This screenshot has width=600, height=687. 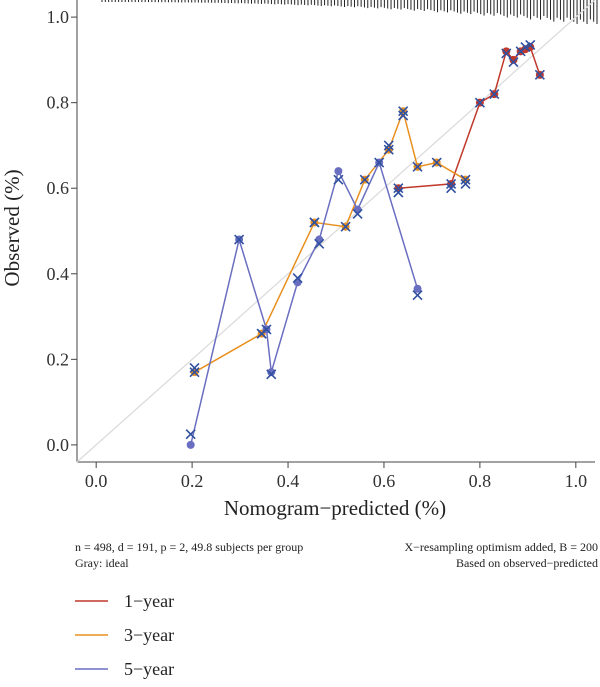 What do you see at coordinates (527, 563) in the screenshot?
I see `note-right: Based on observed−predicted` at bounding box center [527, 563].